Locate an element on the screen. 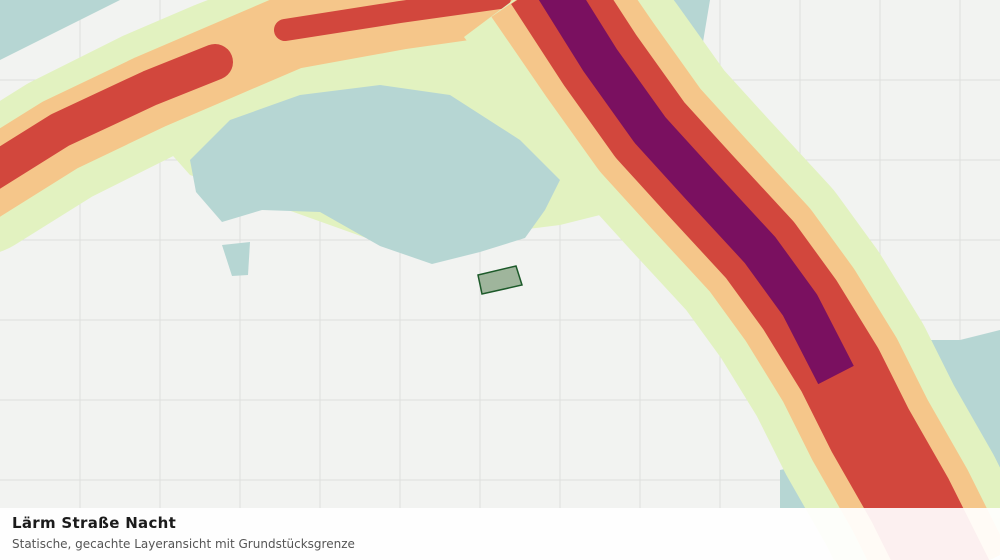  info-panel is located at coordinates (500, 534).